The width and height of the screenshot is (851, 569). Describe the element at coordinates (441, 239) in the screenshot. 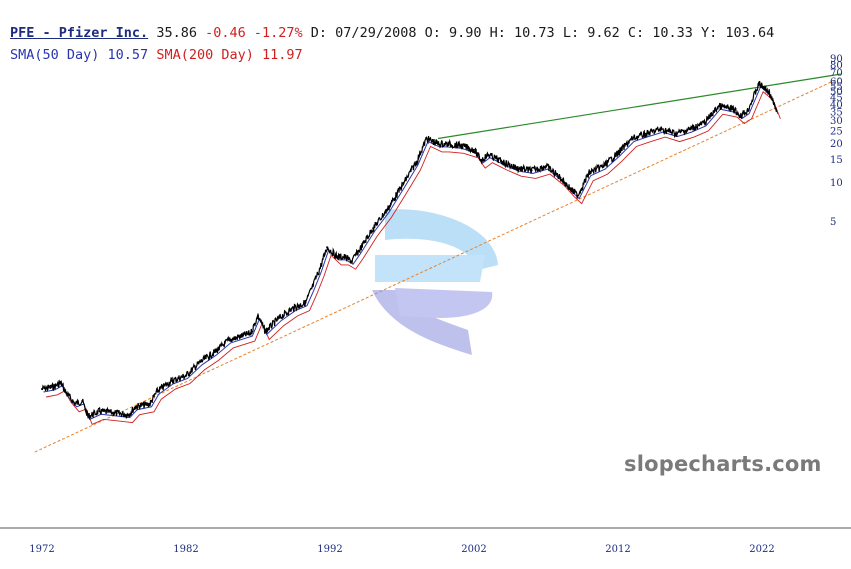

I see `logo-top-arc` at that location.